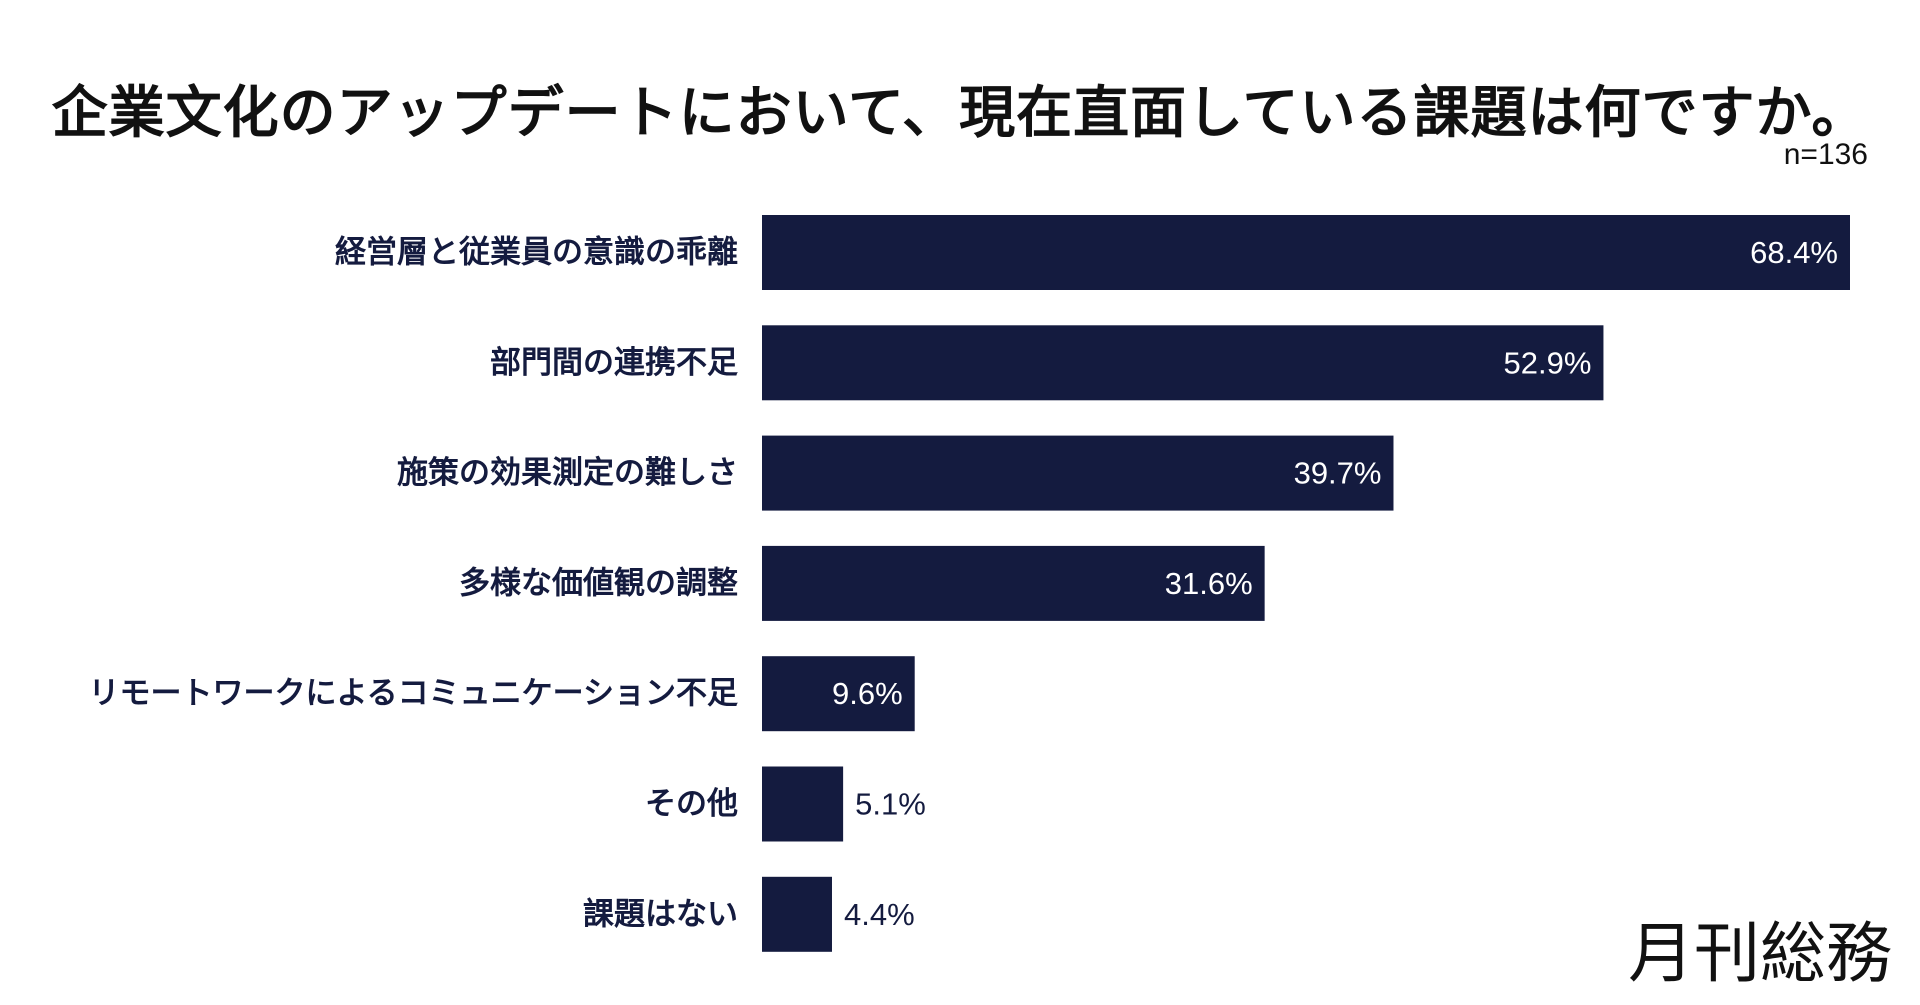  What do you see at coordinates (1794, 252) in the screenshot?
I see `value-label: 68.4%` at bounding box center [1794, 252].